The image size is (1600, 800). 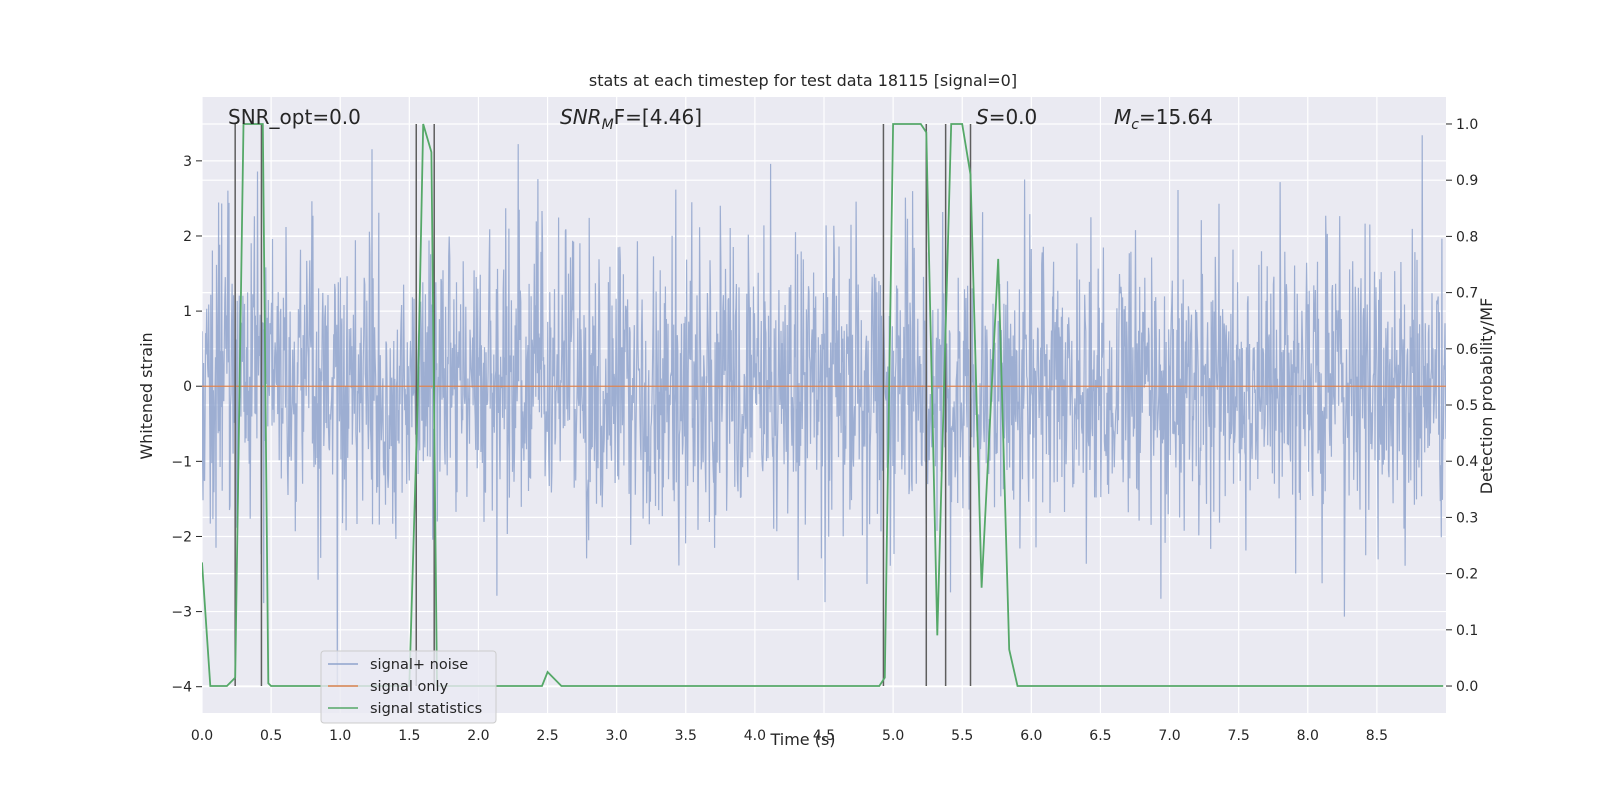 I want to click on legend-label-signal-plus-noise: signal+ noise, so click(x=419, y=665).